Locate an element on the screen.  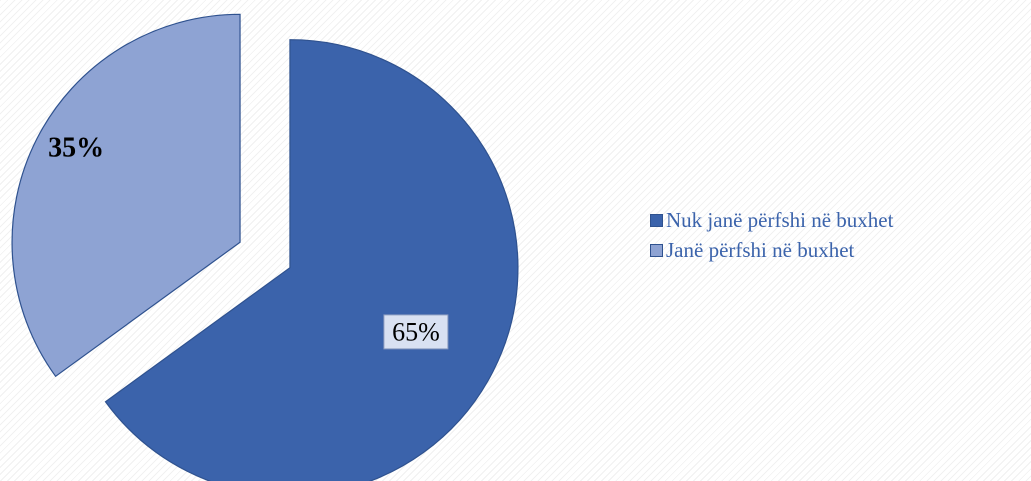
legend-label-included: Janë përfshi në buxhet is located at coordinates (760, 249).